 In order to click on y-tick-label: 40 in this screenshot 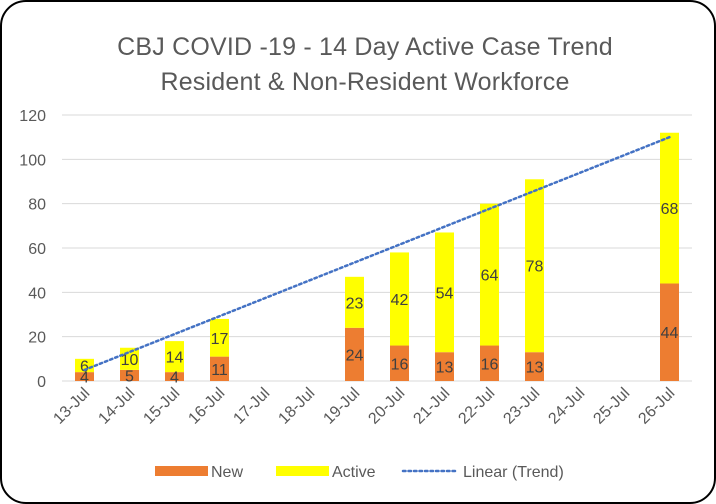, I will do `click(37, 293)`.